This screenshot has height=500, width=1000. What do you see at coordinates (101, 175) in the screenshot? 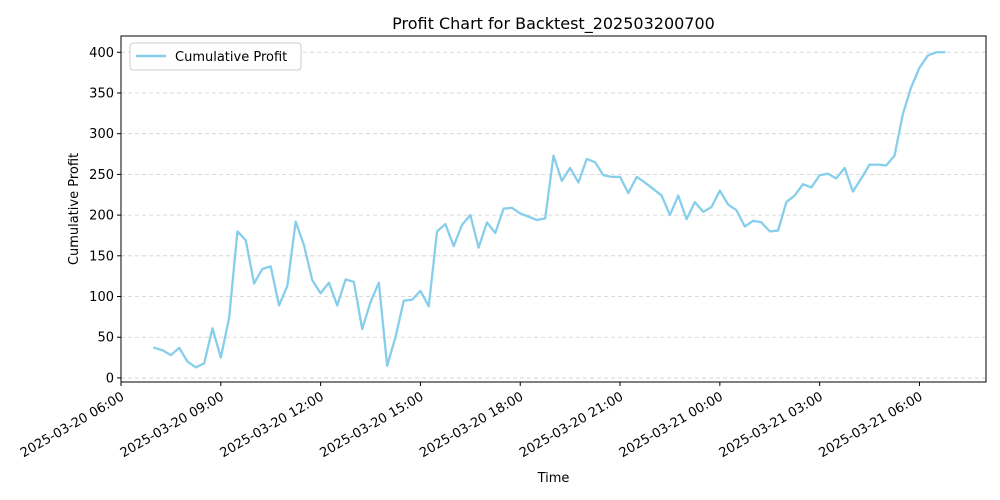
I see `y-tick-label: 250` at bounding box center [101, 175].